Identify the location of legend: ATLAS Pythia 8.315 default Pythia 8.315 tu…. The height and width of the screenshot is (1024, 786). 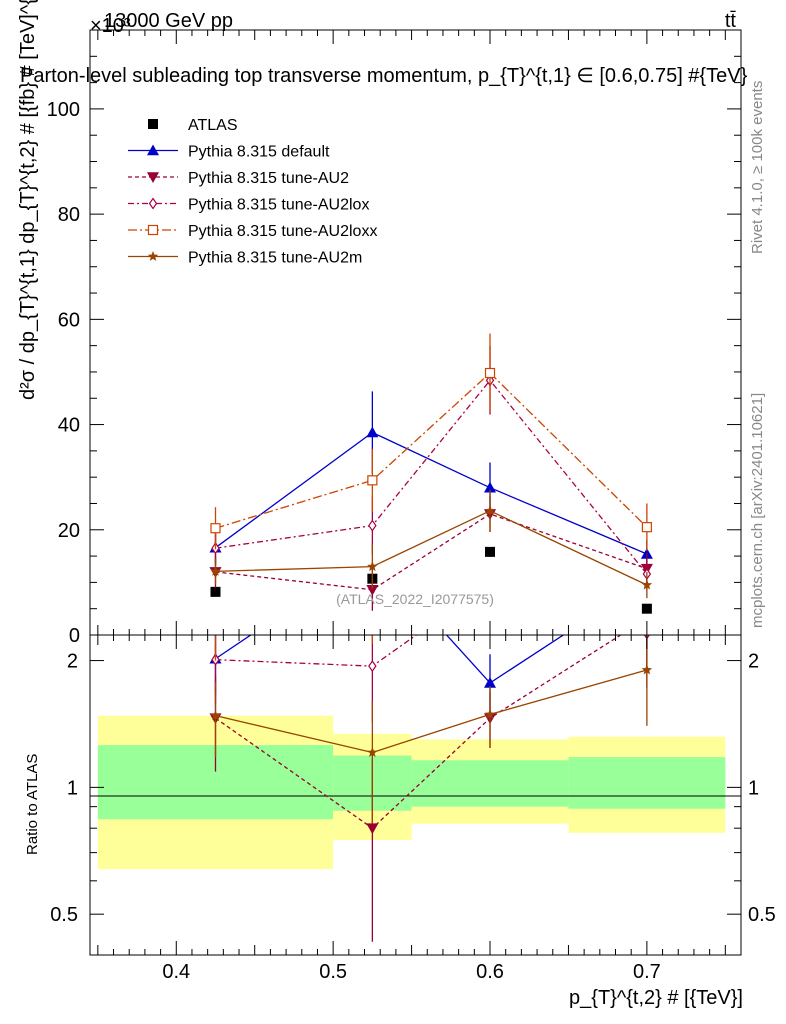
(252, 192).